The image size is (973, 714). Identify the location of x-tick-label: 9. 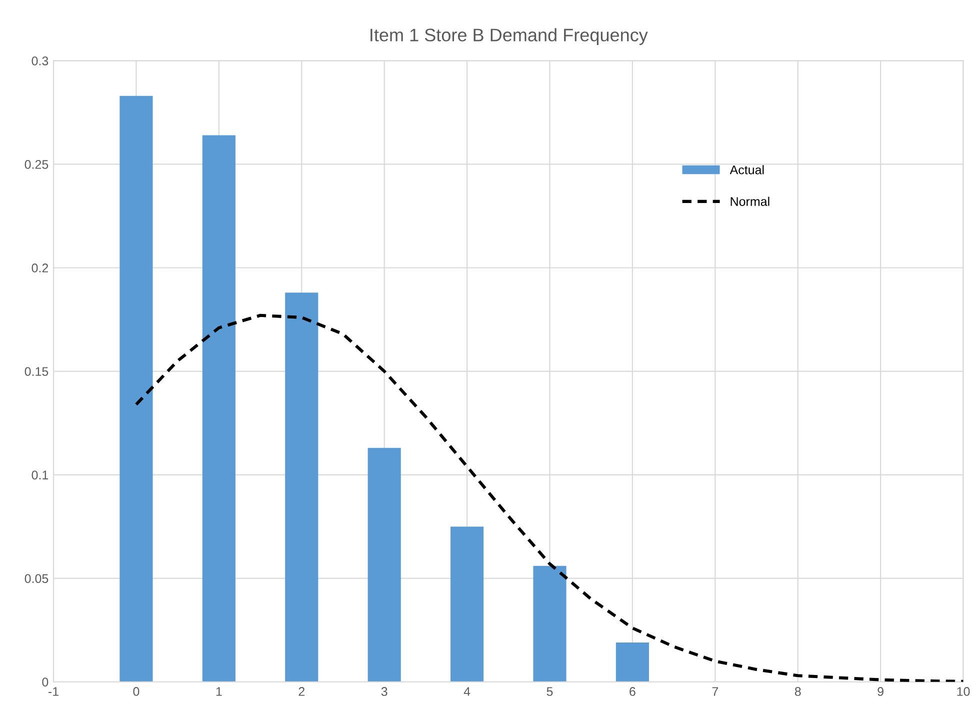
(881, 691).